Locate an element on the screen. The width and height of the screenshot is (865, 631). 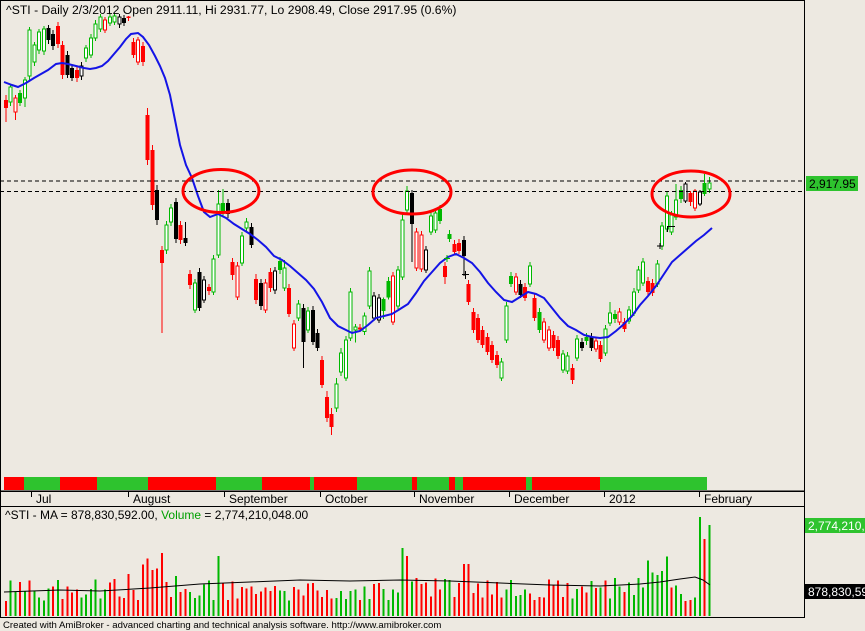
svg-text: November is located at coordinates (446, 499).